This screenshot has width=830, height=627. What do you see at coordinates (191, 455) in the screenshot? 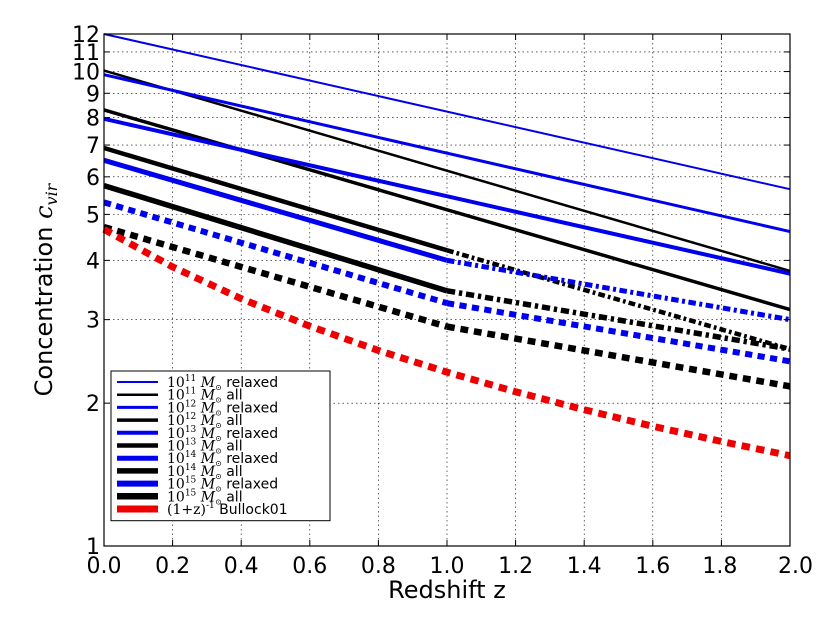
I see `legend-exponent: 14` at bounding box center [191, 455].